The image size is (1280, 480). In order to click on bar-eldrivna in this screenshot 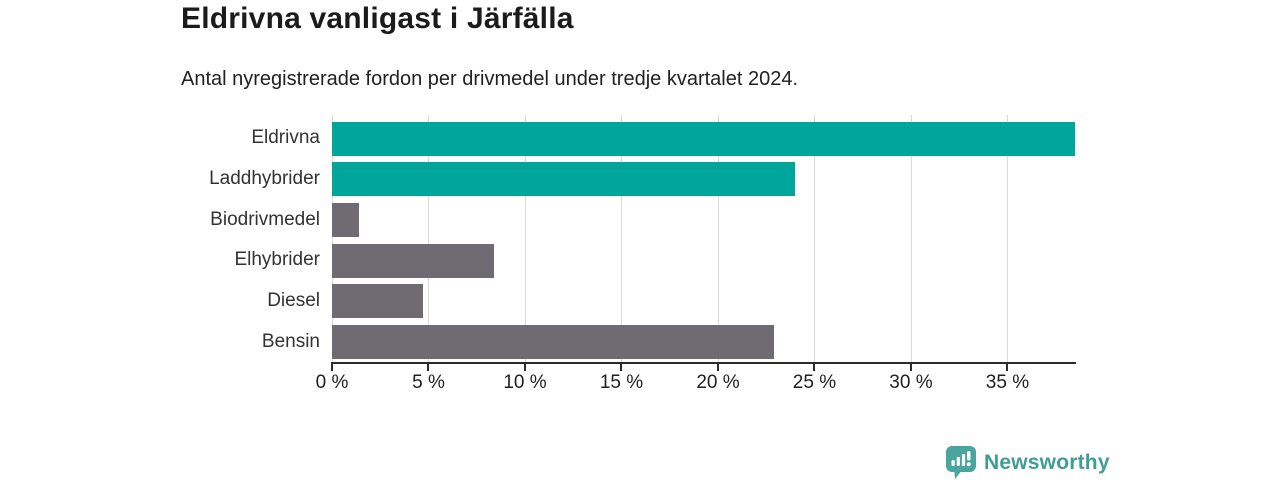, I will do `click(703, 138)`.